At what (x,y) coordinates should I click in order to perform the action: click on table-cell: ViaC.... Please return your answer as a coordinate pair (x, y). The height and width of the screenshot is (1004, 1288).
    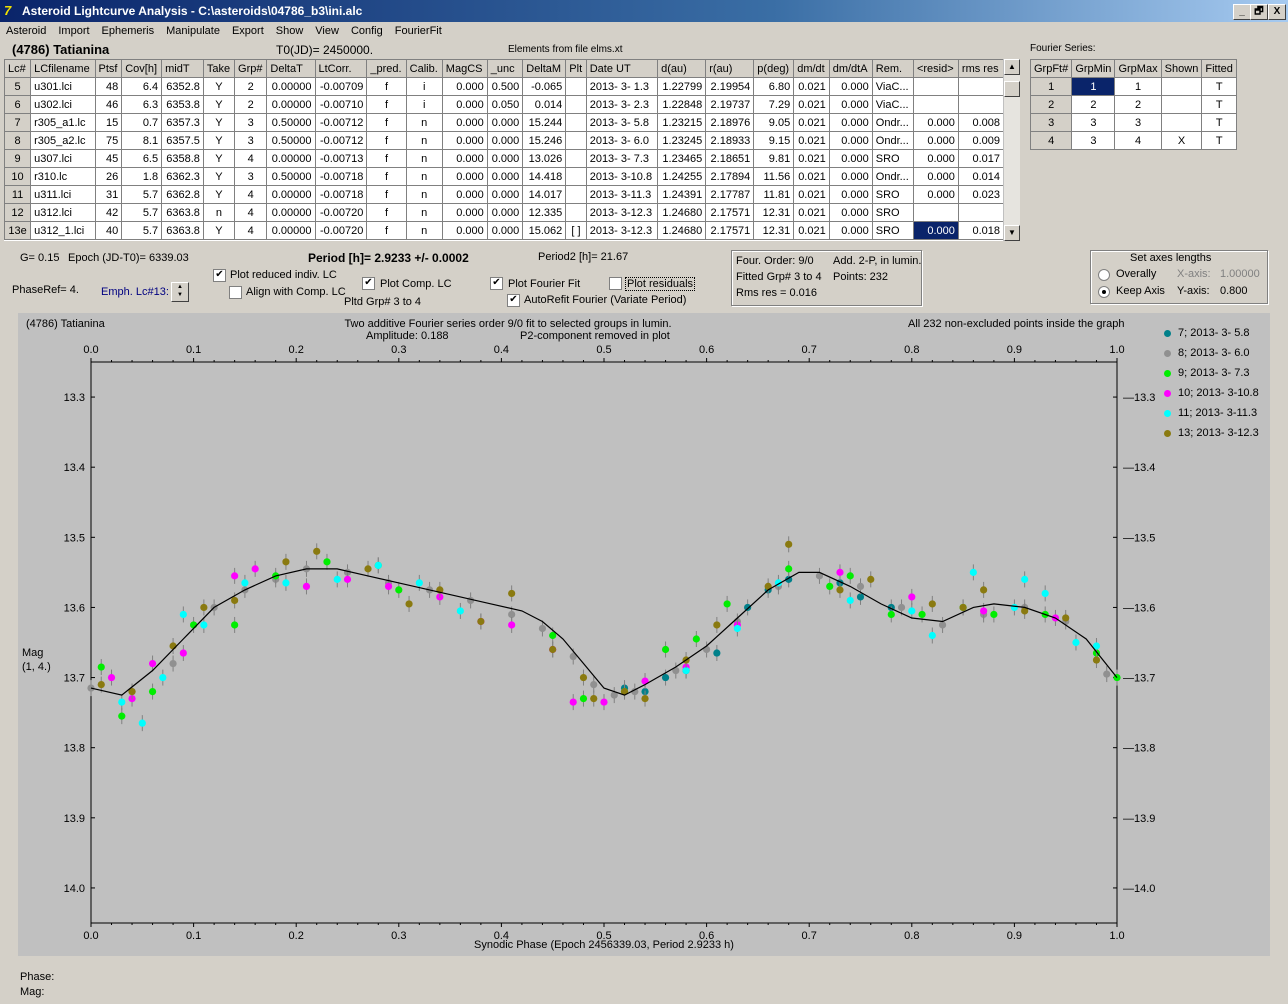
    Looking at the image, I should click on (892, 86).